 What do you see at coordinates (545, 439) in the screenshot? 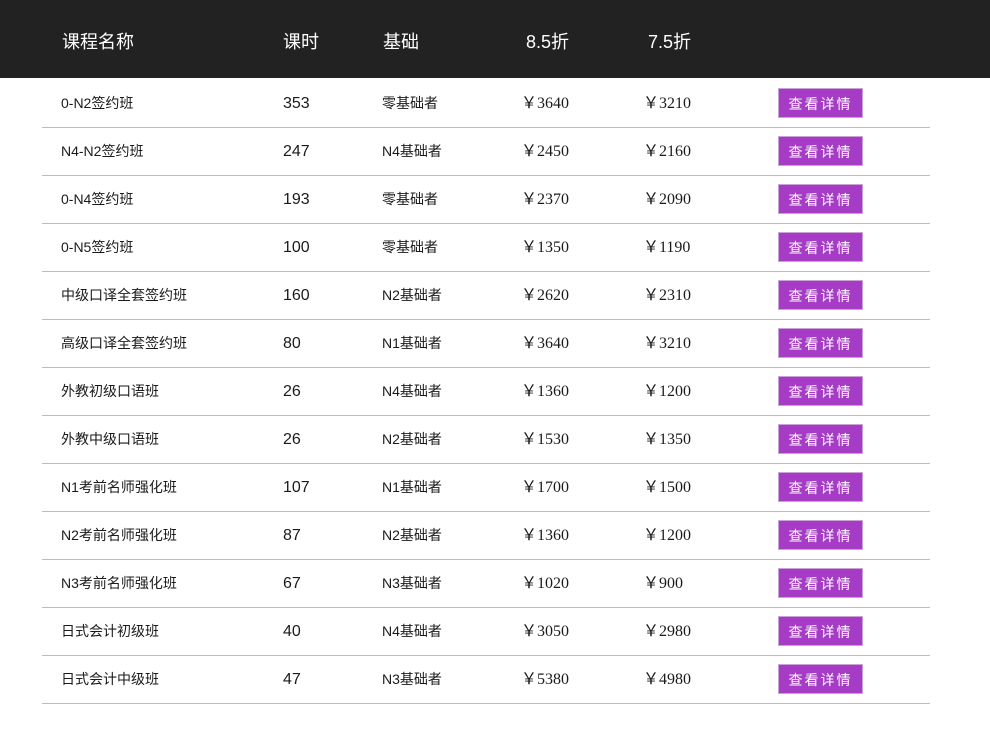
I see `price-85-cell: ￥1530` at bounding box center [545, 439].